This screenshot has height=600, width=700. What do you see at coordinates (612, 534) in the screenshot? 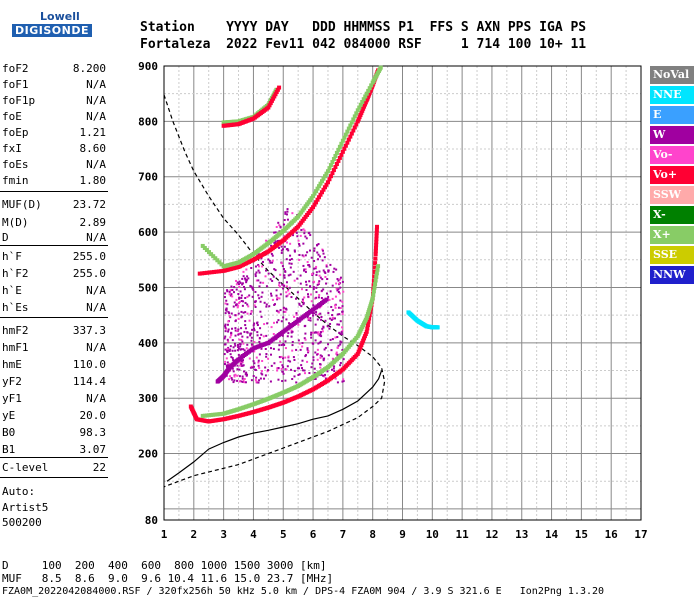
I see `x-tick-label: 16` at bounding box center [612, 534].